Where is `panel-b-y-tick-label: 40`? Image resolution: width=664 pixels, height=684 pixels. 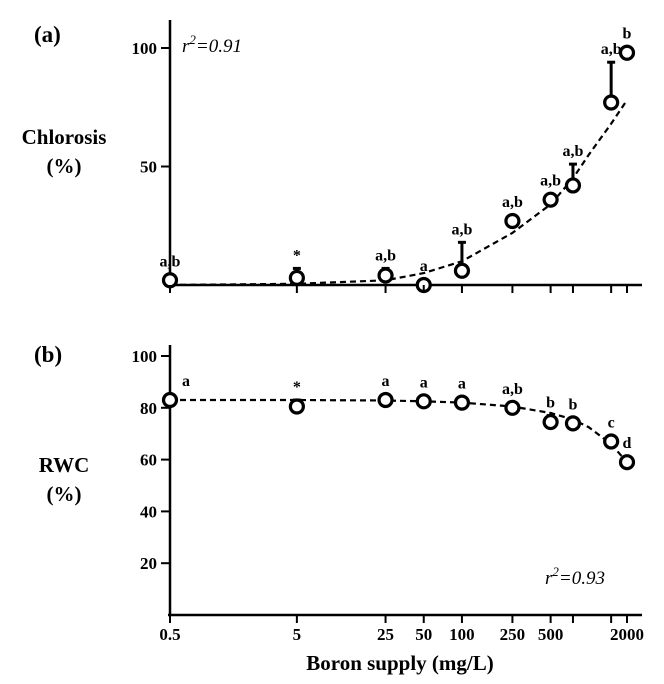 panel-b-y-tick-label: 40 is located at coordinates (148, 511).